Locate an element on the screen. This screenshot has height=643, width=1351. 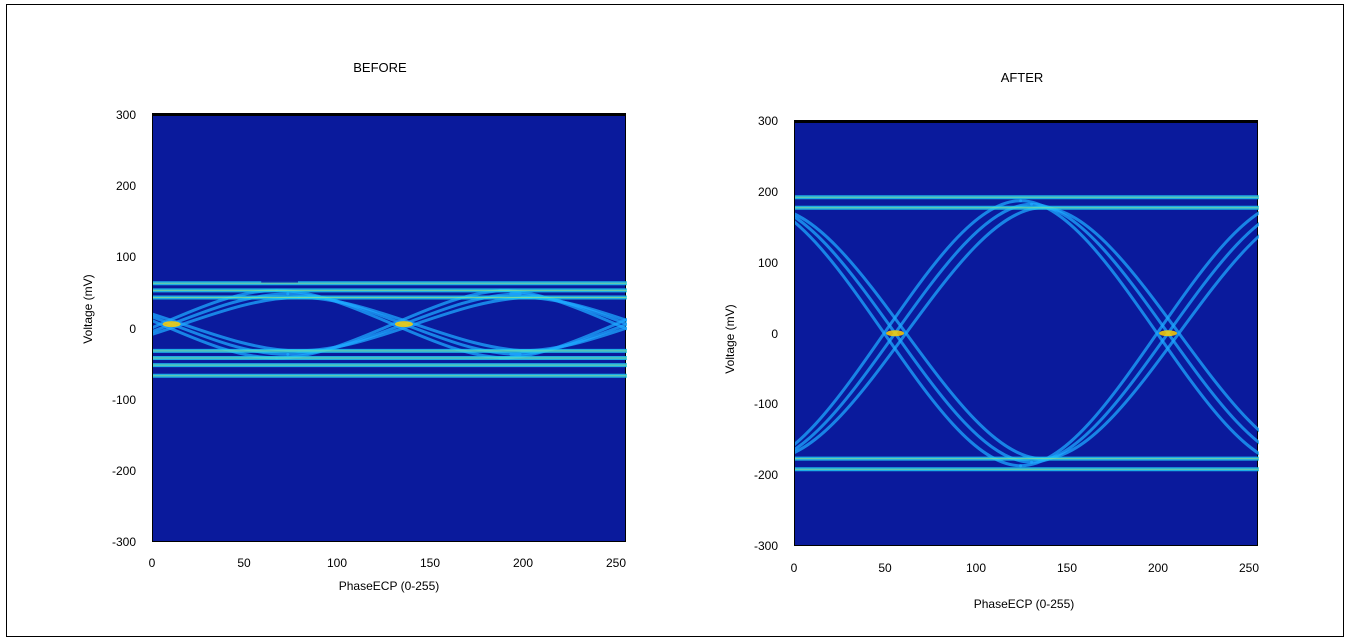
heatmap-canvas is located at coordinates (390, 325).